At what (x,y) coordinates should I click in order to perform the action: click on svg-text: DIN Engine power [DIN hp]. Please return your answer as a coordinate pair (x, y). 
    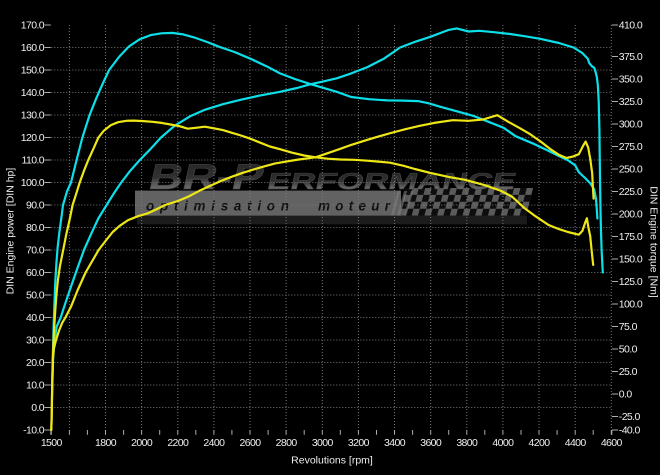
    Looking at the image, I should click on (11, 231).